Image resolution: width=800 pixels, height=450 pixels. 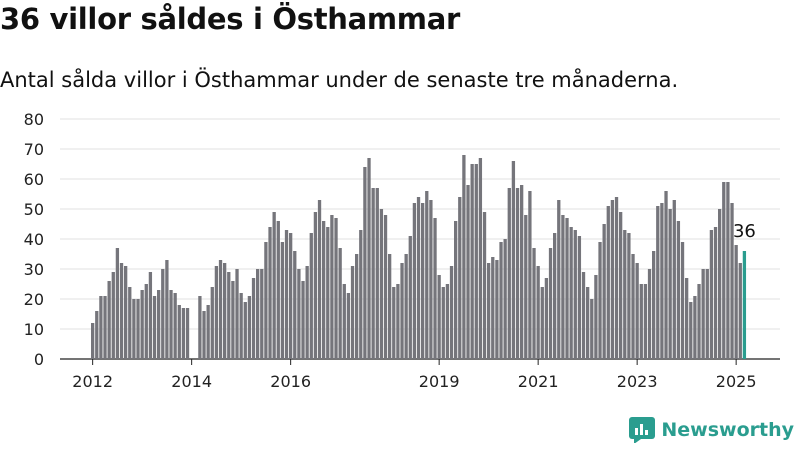 What do you see at coordinates (191, 381) in the screenshot?
I see `x-tick-label: 2014` at bounding box center [191, 381].